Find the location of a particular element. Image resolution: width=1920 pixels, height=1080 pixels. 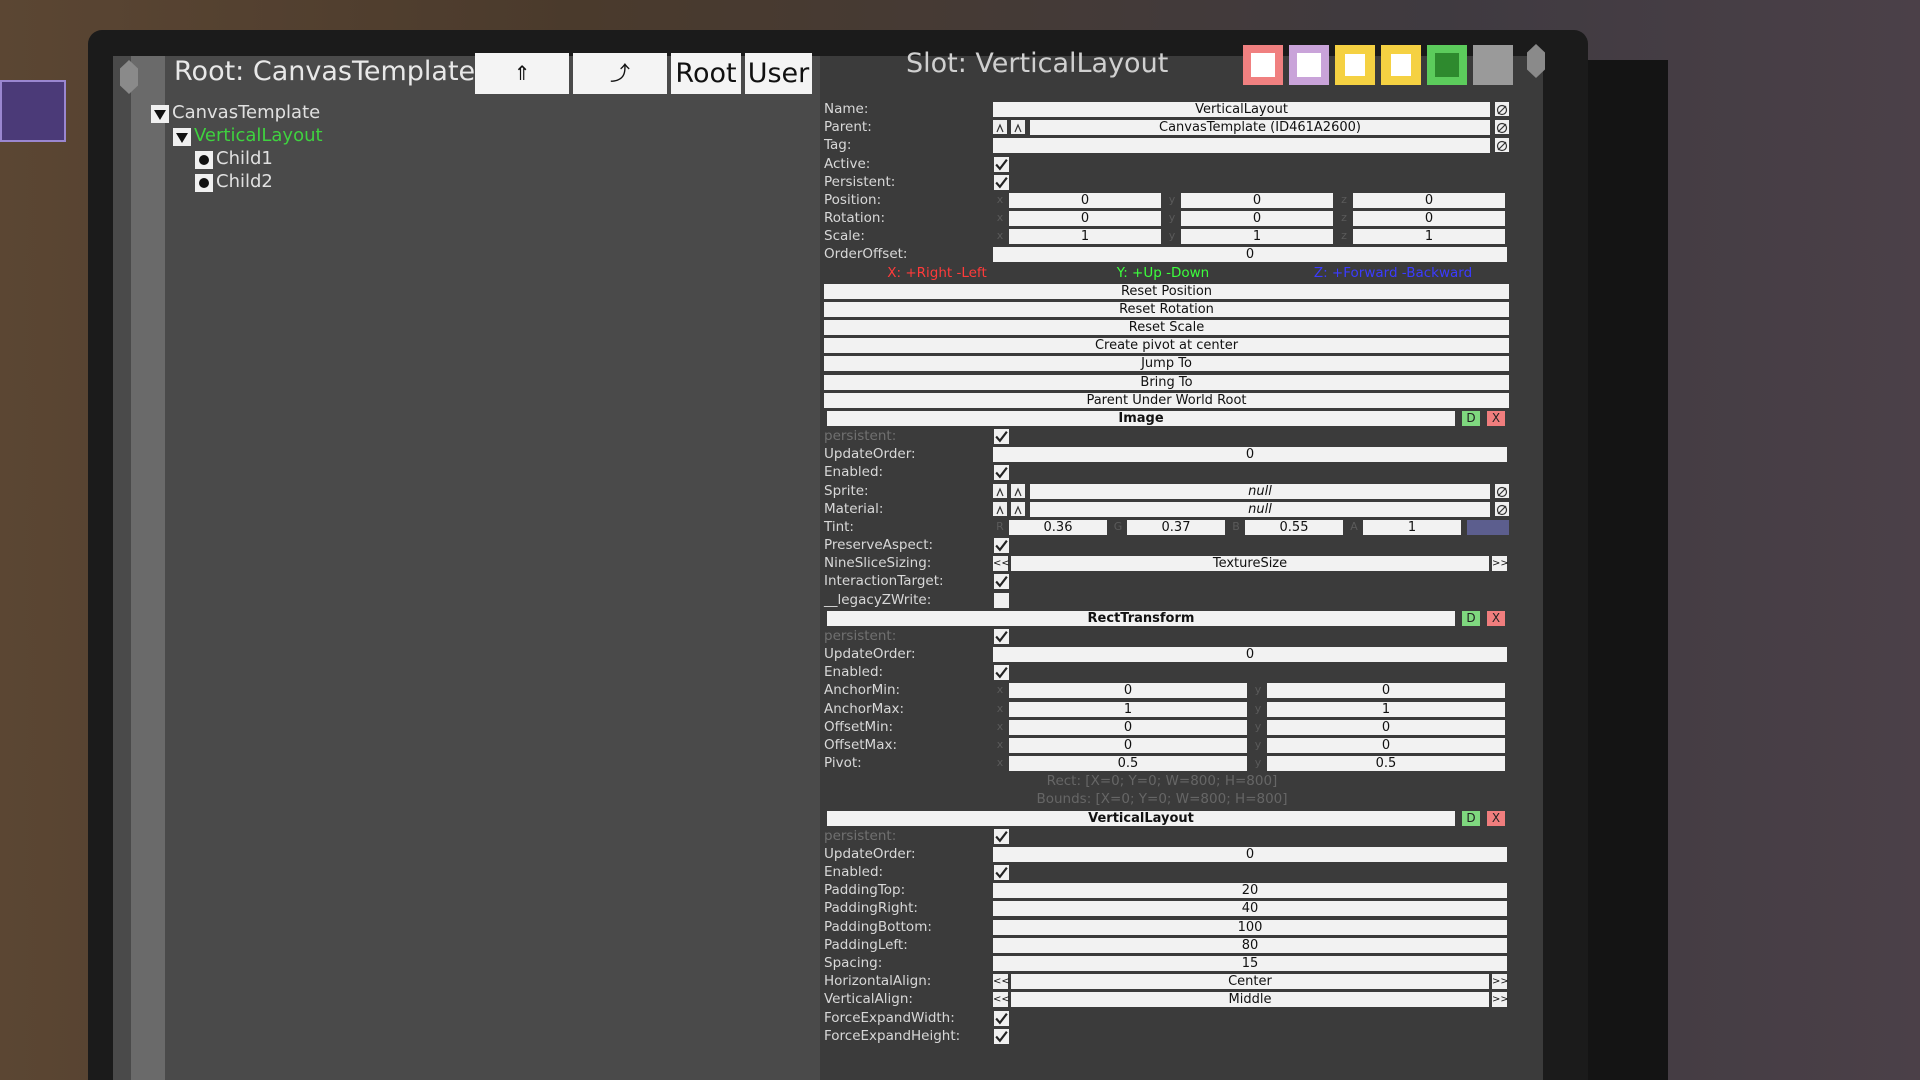

value-field: 20 is located at coordinates (1250, 891).